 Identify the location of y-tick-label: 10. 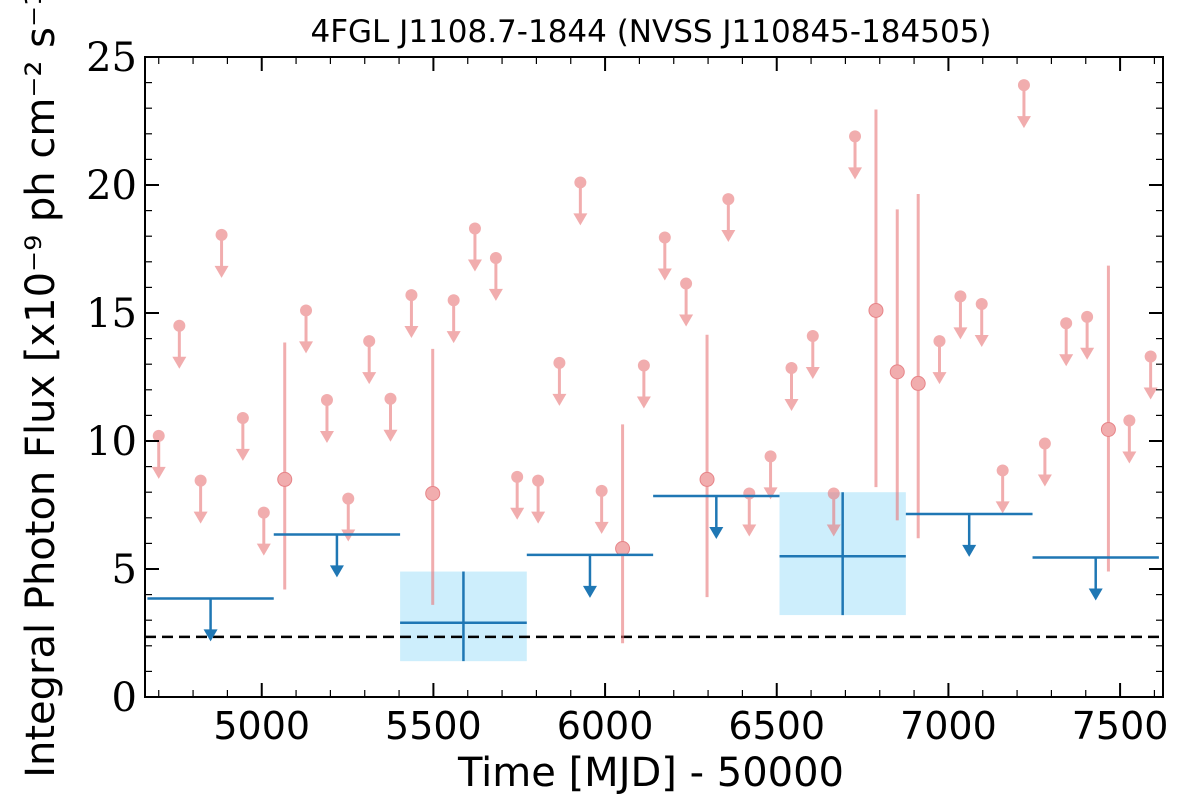
(111, 442).